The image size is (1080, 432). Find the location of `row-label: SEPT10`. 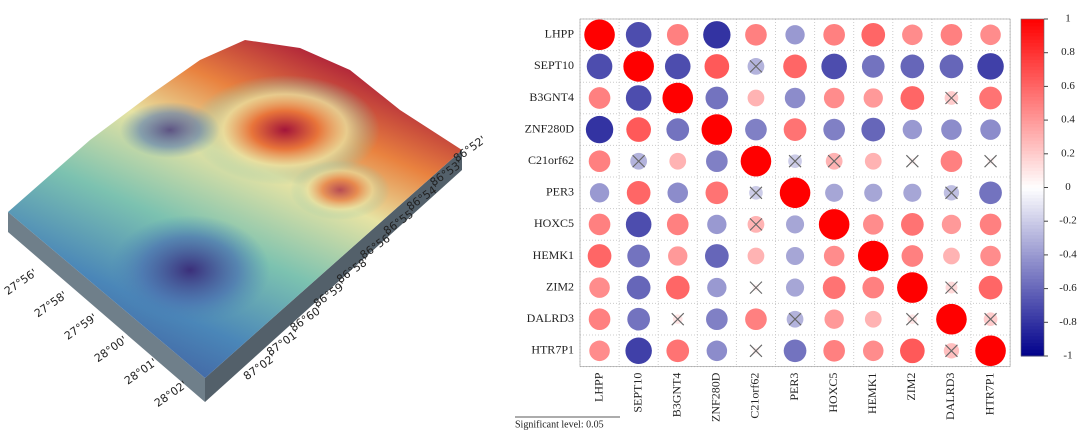

row-label: SEPT10 is located at coordinates (554, 65).